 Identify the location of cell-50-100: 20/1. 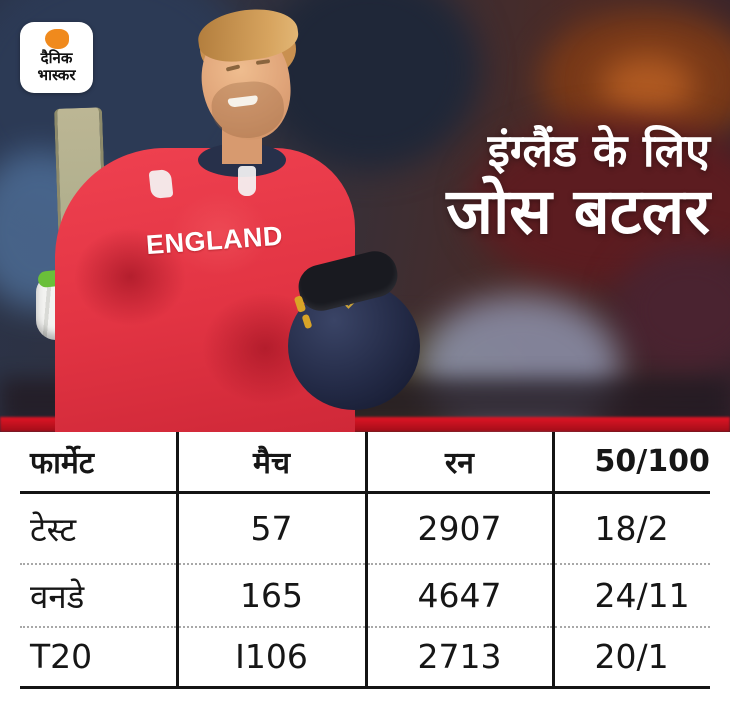
(631, 658).